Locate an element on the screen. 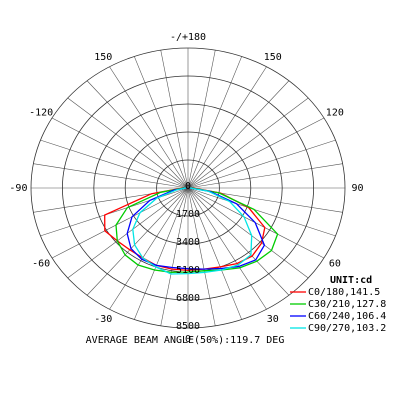 This screenshot has width=407, height=416. legend-label: C30/210,127.8 is located at coordinates (347, 304).